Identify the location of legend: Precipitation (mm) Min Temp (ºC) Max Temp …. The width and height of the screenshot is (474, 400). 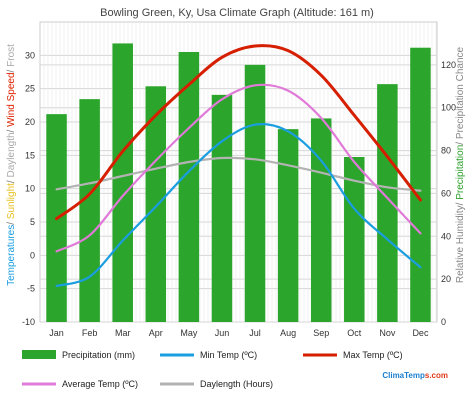
(212, 369).